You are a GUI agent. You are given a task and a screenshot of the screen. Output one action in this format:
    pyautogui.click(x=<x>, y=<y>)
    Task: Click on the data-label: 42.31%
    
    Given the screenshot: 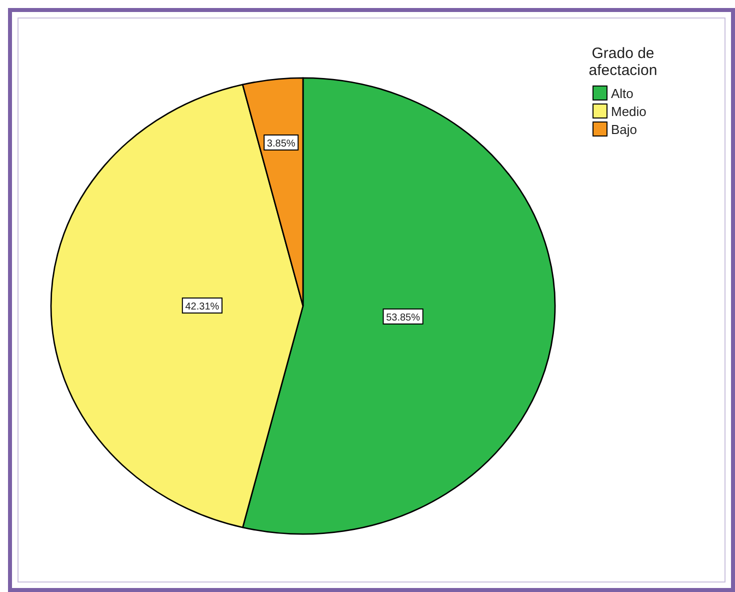 What is the action you would take?
    pyautogui.click(x=202, y=307)
    